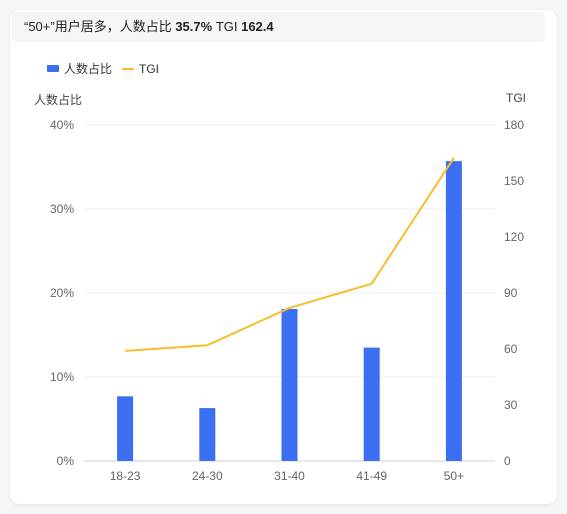  What do you see at coordinates (100, 26) in the screenshot?
I see `summary-prefix: “50+”用户居多，人数占比` at bounding box center [100, 26].